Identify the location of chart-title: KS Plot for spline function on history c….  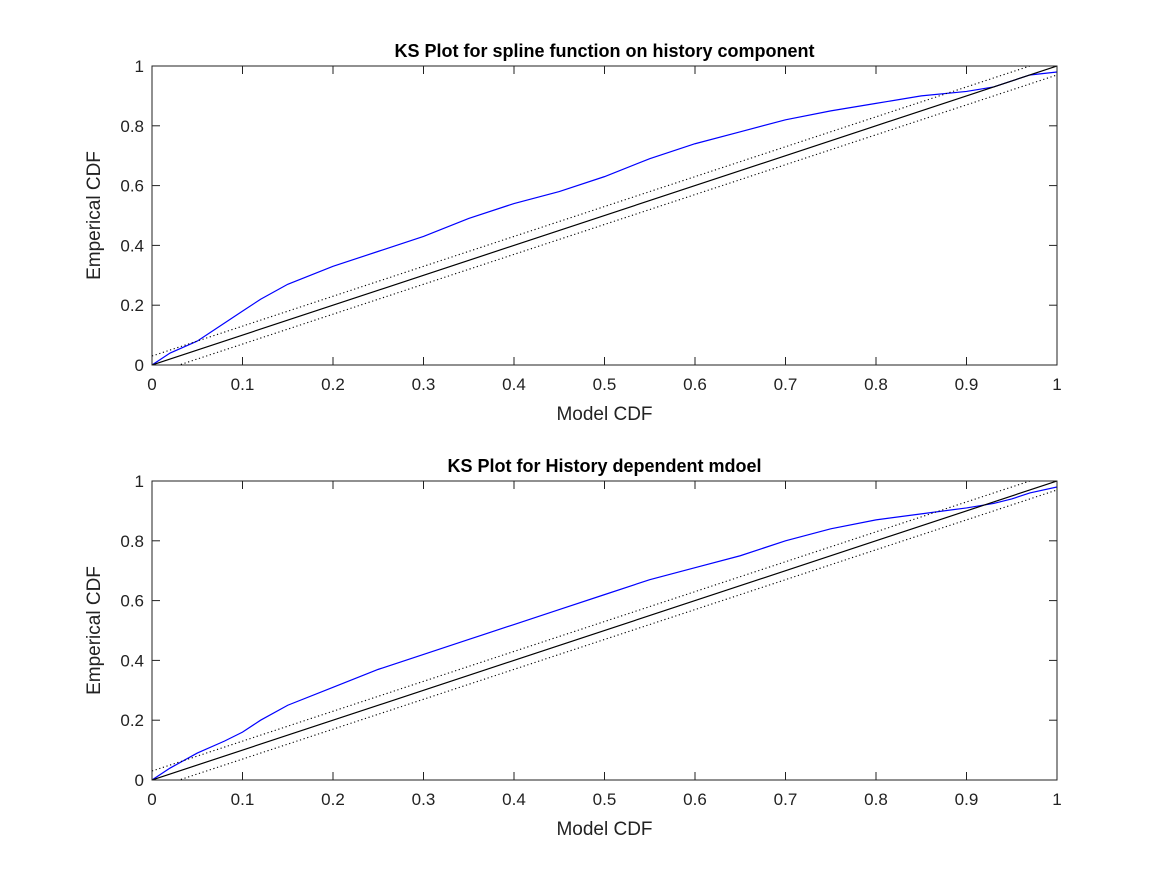
(605, 51).